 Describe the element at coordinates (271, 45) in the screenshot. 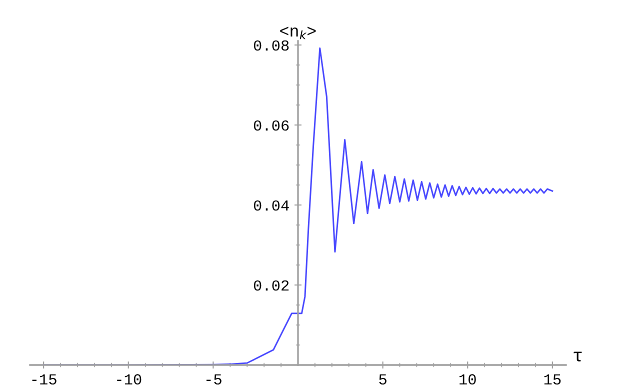

I see `y-tick-label: 0.08` at that location.